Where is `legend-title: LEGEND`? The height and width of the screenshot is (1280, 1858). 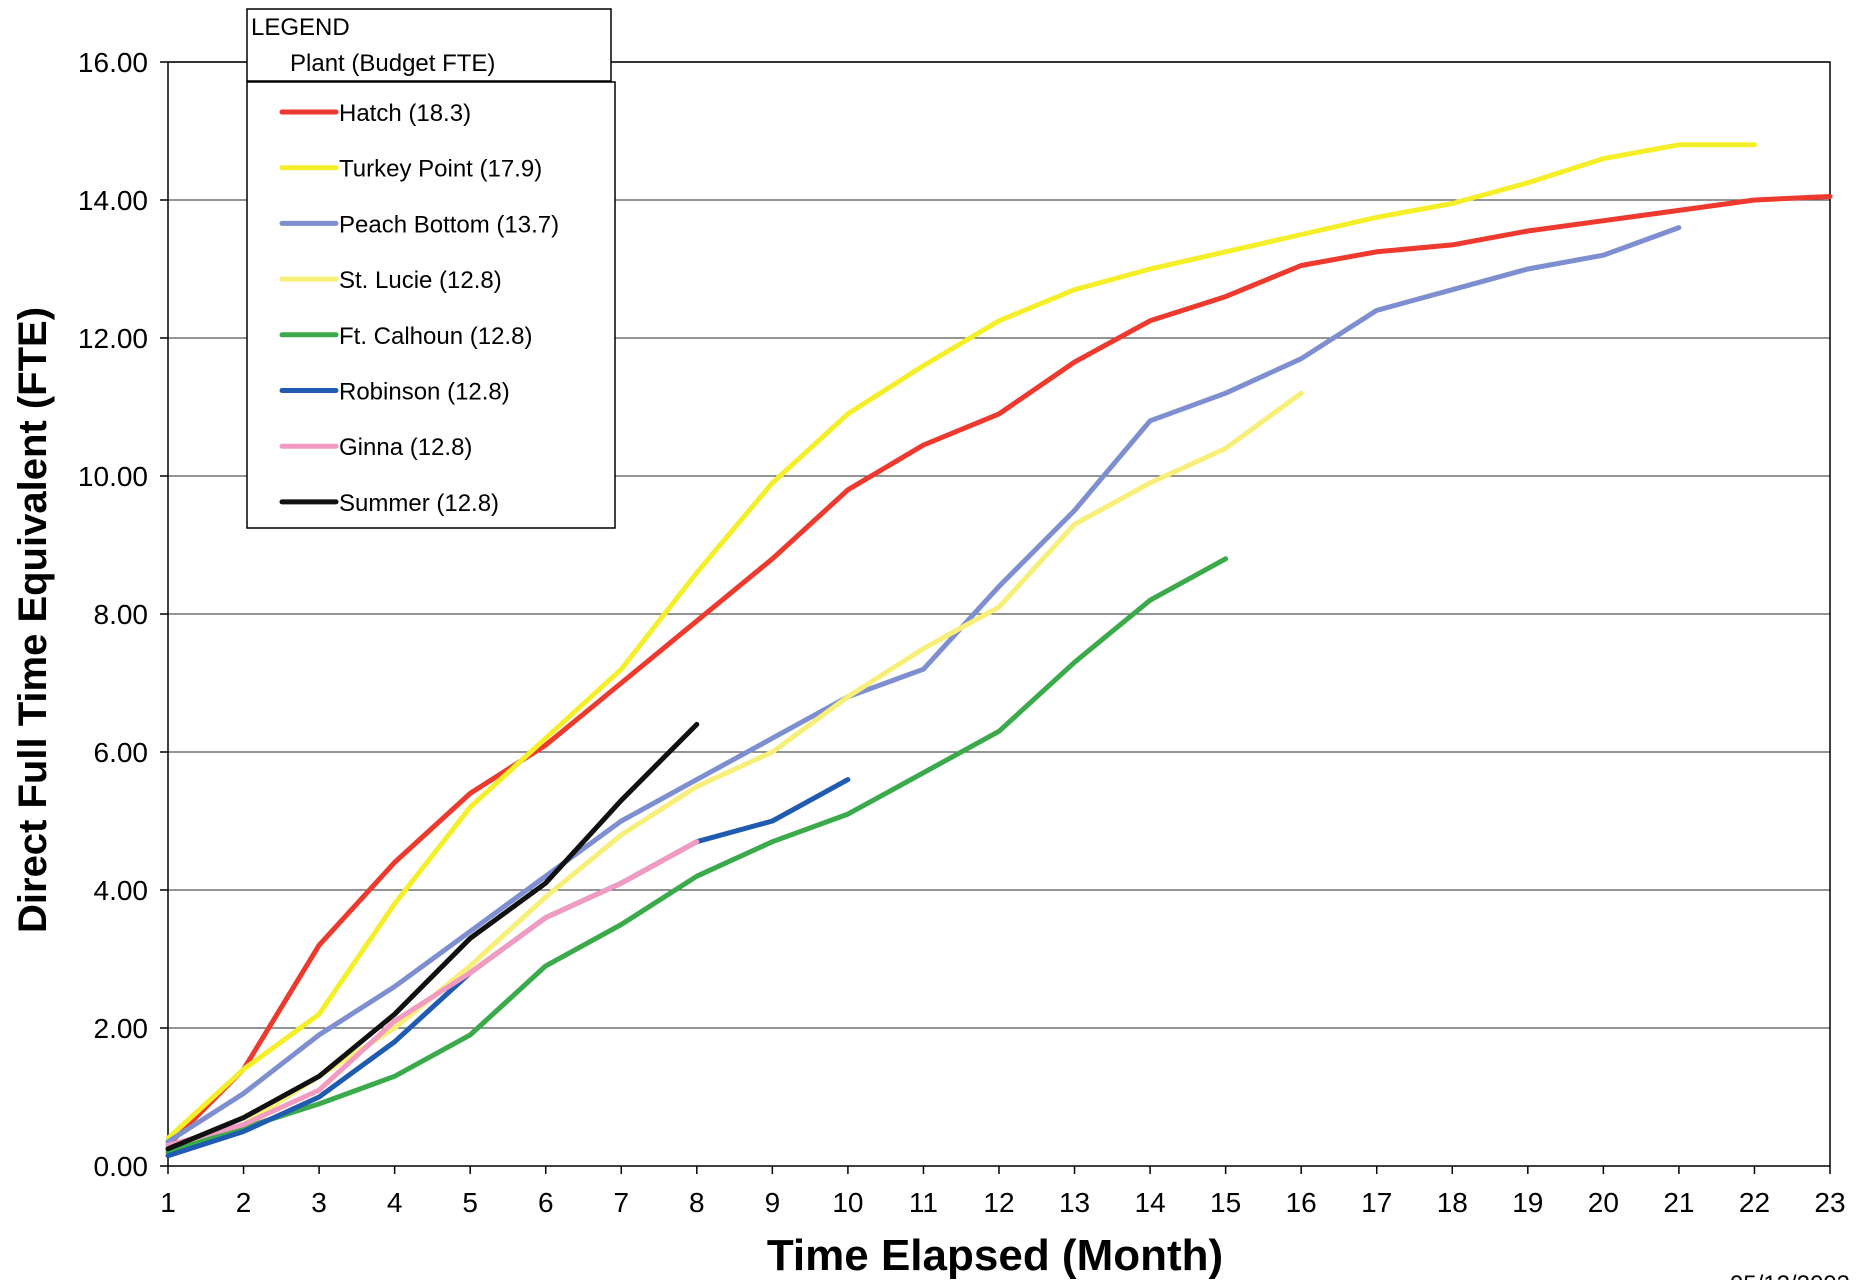
legend-title: LEGEND is located at coordinates (300, 27).